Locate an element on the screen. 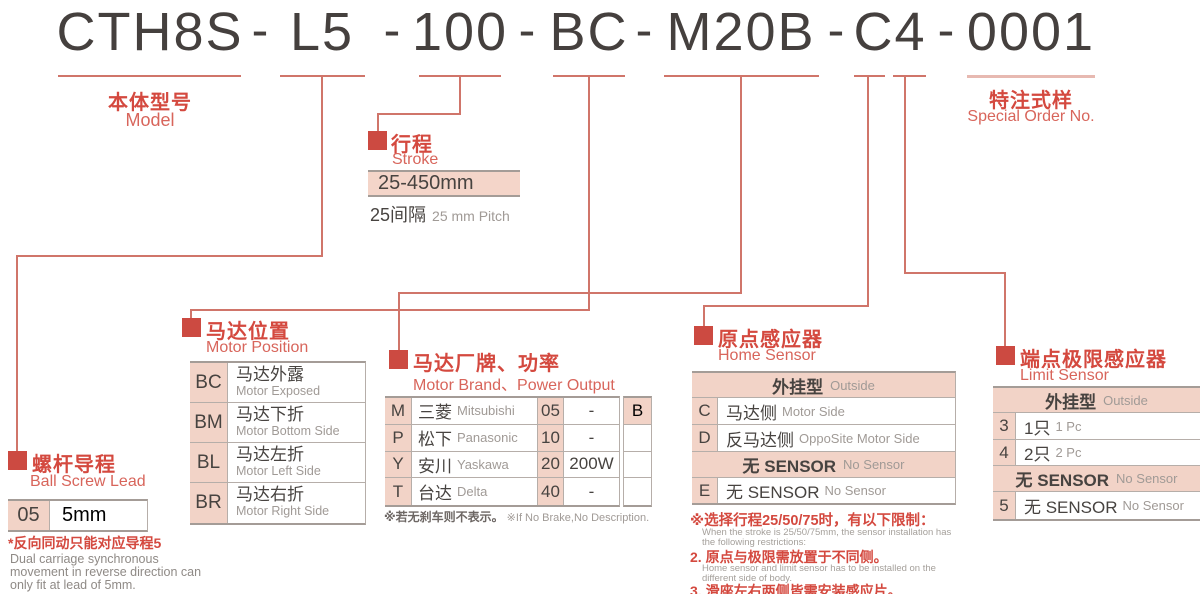 Image resolution: width=1200 pixels, height=594 pixels. connector-stroke is located at coordinates (460, 96).